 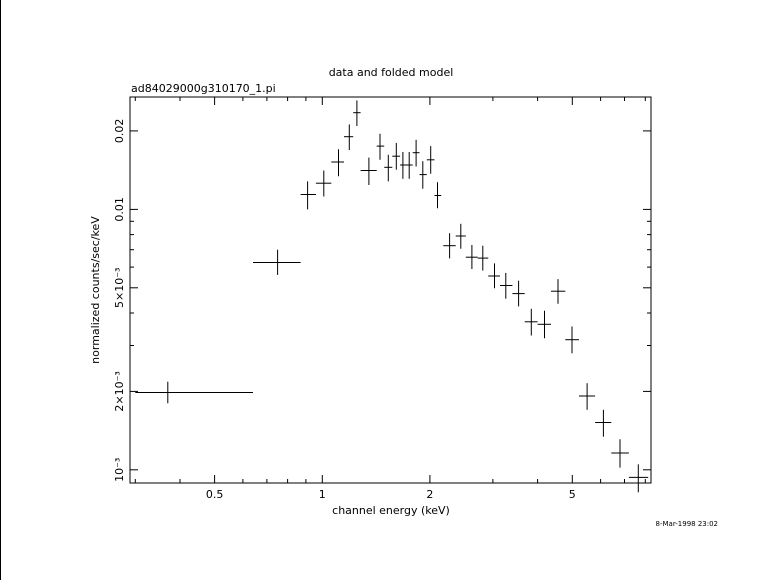 What do you see at coordinates (119, 209) in the screenshot?
I see `y-tick-label: 0.01` at bounding box center [119, 209].